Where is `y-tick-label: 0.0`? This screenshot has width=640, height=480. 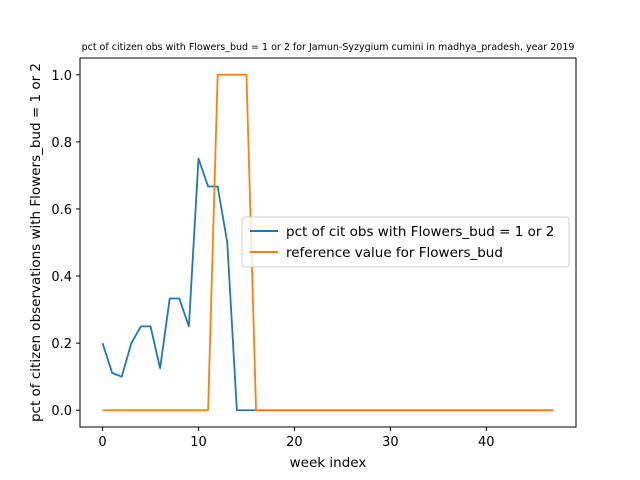 y-tick-label: 0.0 is located at coordinates (61, 411).